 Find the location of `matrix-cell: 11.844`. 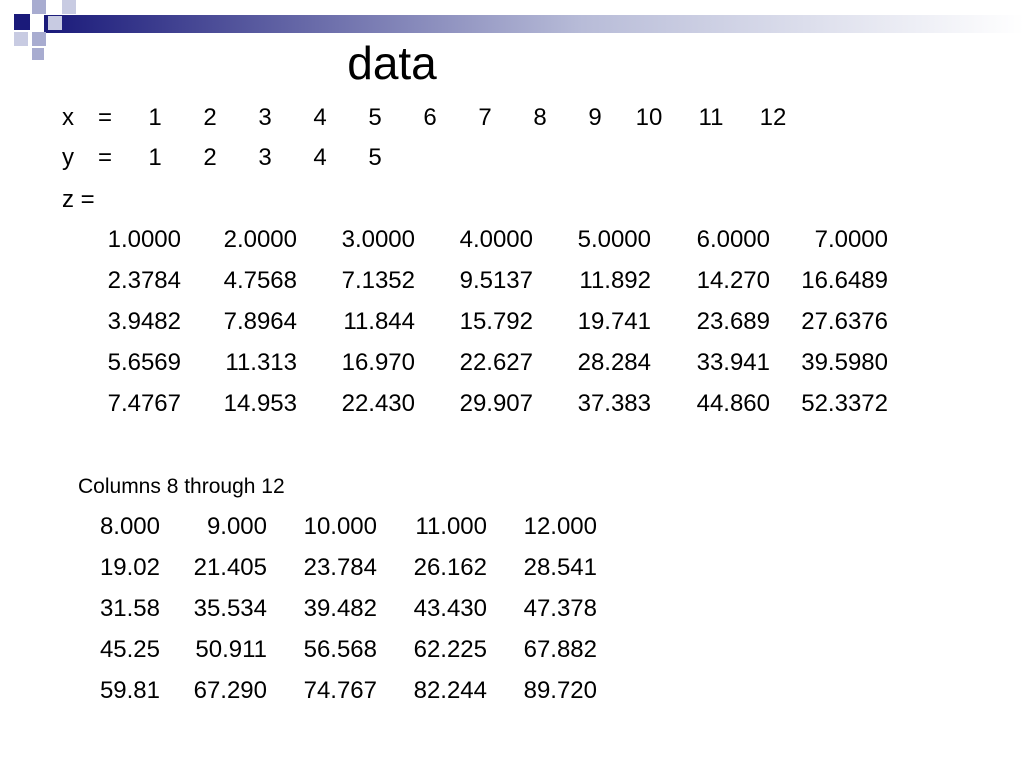

matrix-cell: 11.844 is located at coordinates (379, 321).